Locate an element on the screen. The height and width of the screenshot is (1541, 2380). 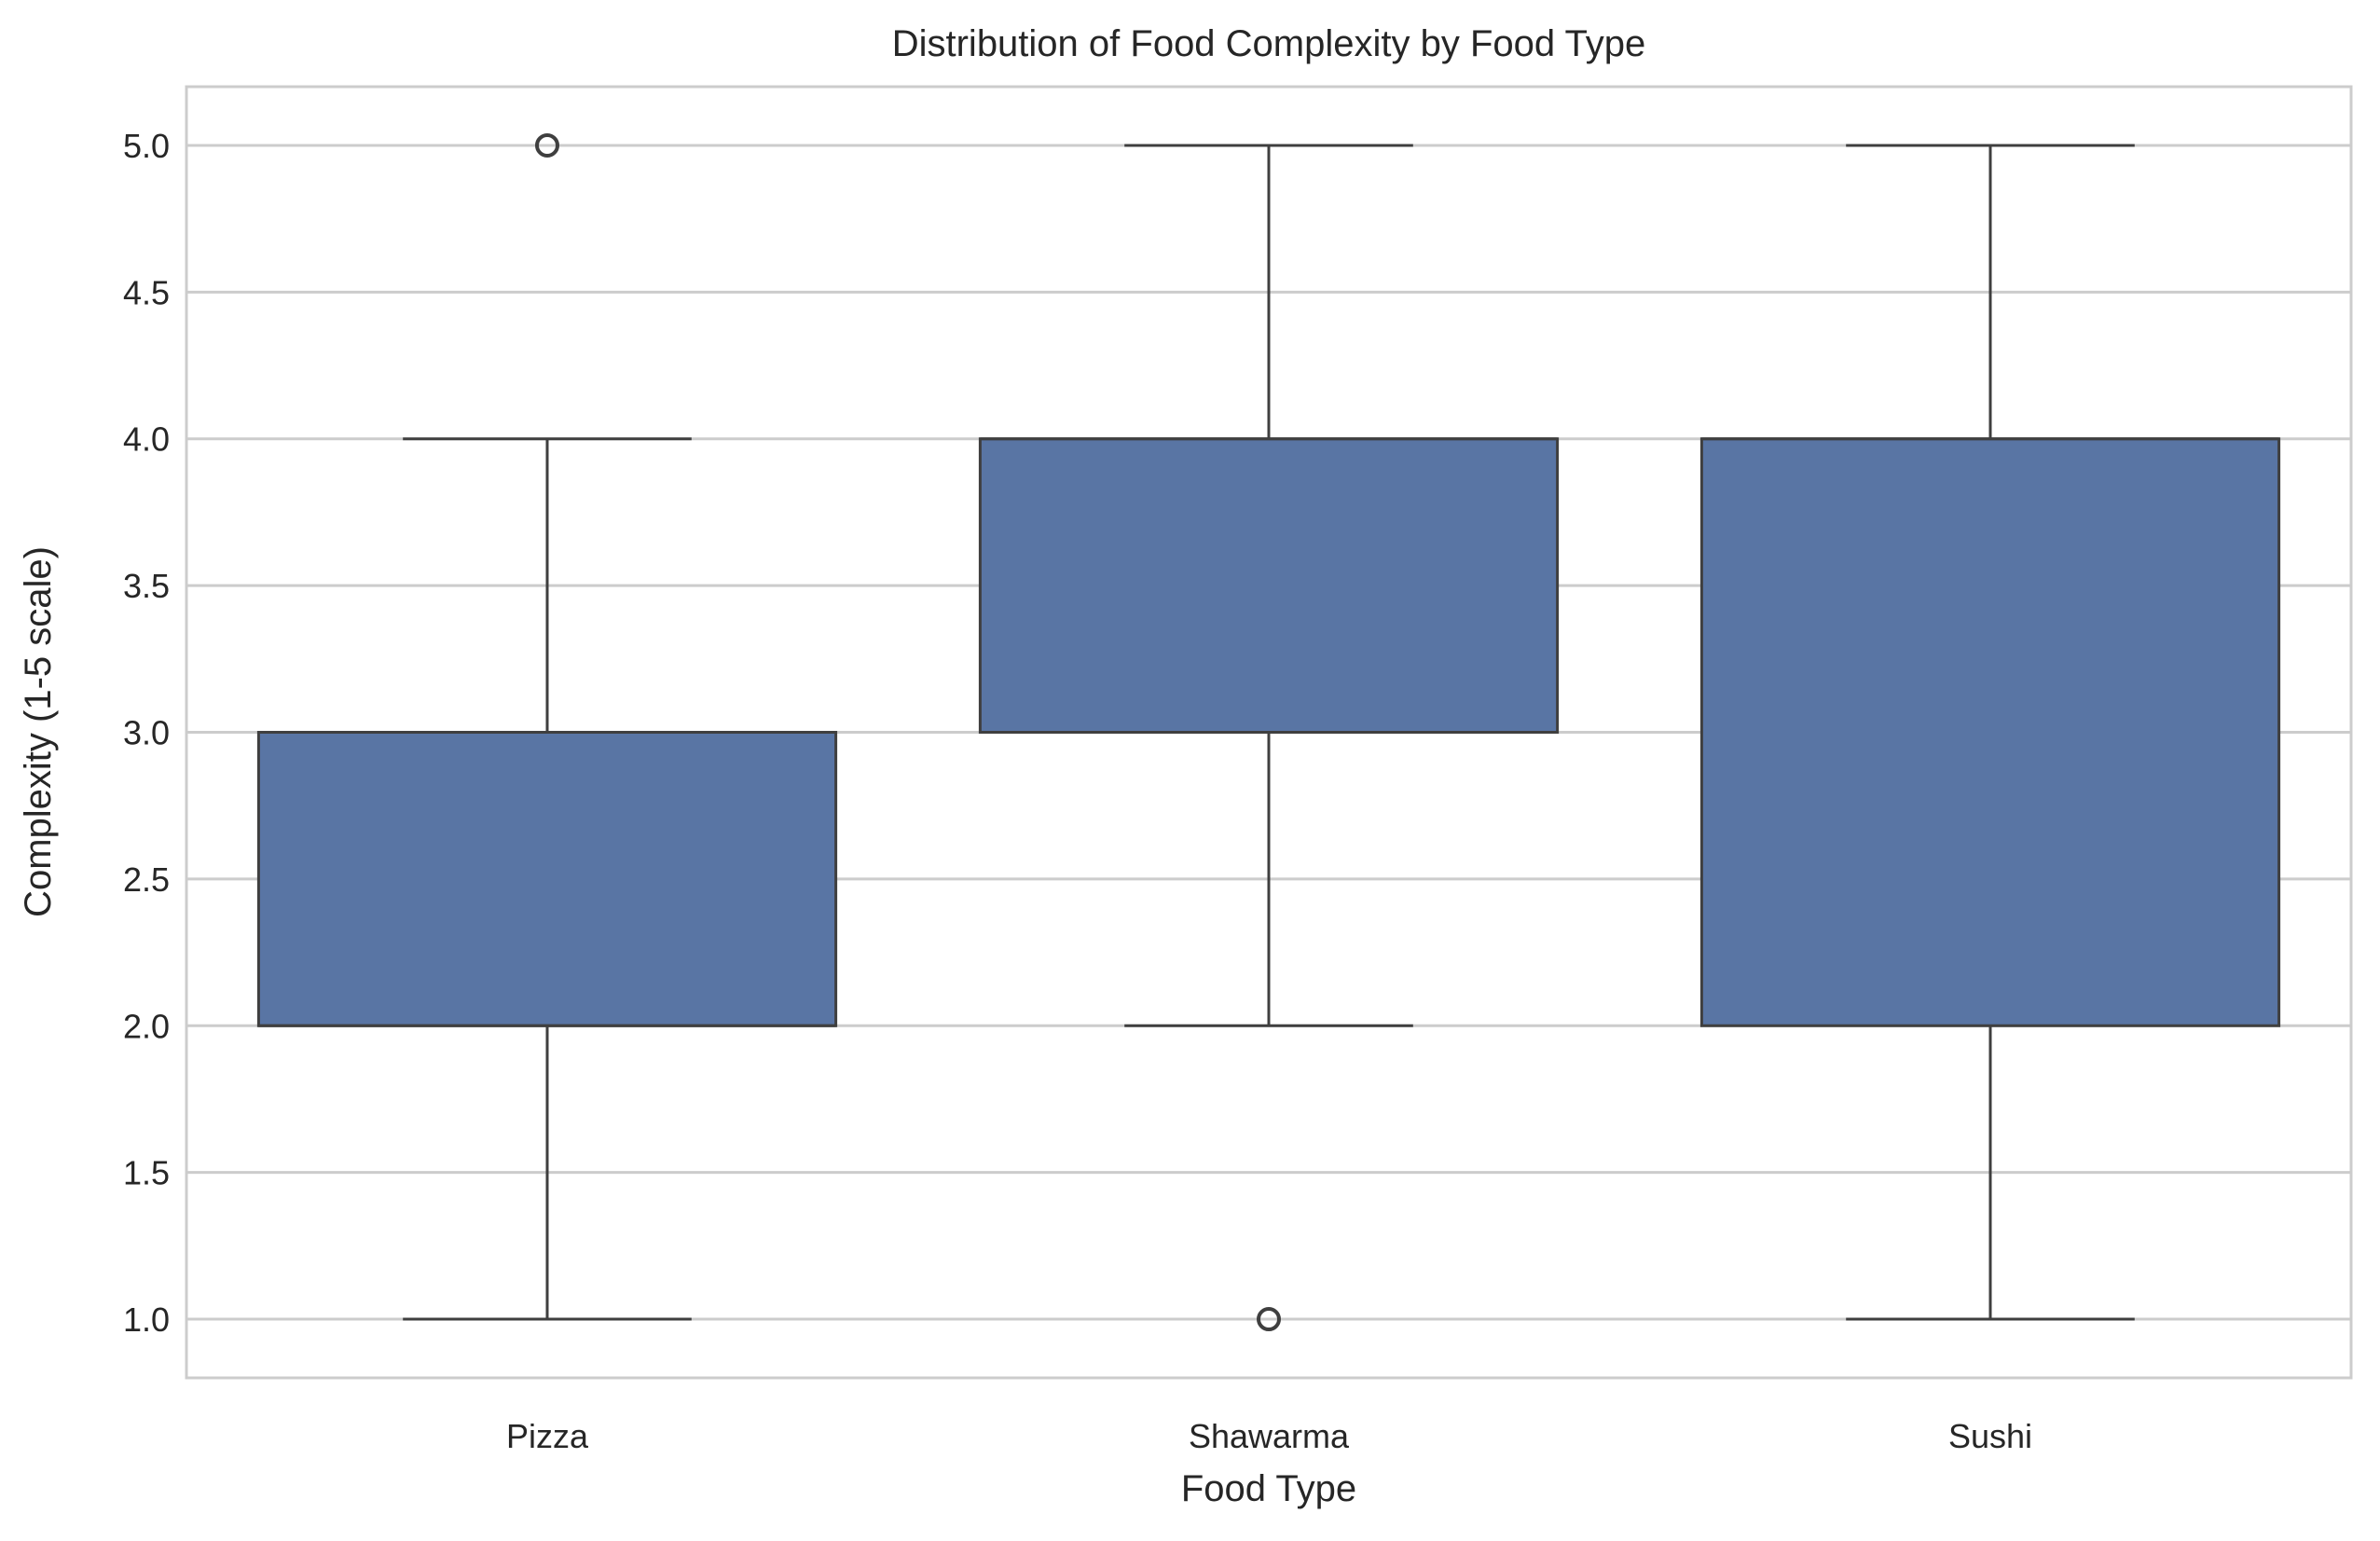
y-axis-ticks: 1.0 1.5 2.0 2.5 3.0 3.5 4.0 4.5 5.0 is located at coordinates (146, 733).